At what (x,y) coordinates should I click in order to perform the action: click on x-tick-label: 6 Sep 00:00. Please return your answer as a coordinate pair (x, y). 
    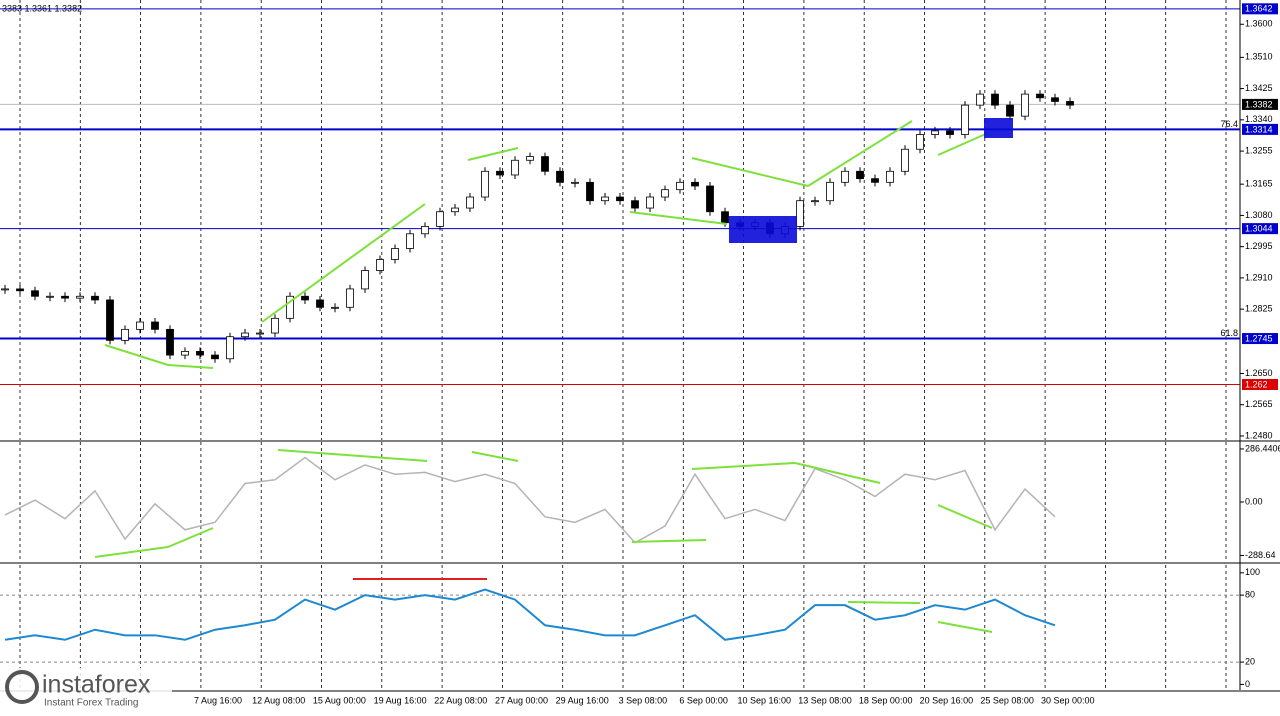
    Looking at the image, I should click on (703, 700).